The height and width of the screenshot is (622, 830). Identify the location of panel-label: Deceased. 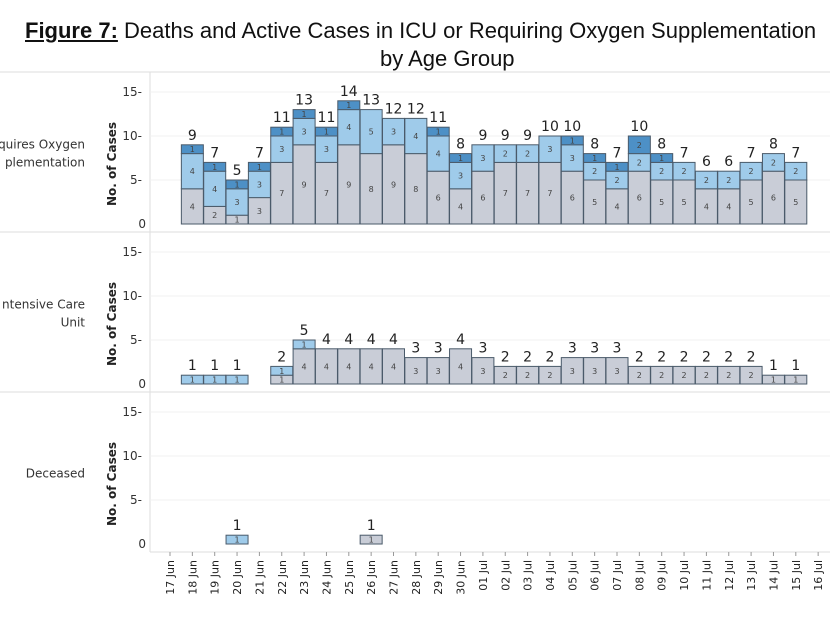
(55, 474).